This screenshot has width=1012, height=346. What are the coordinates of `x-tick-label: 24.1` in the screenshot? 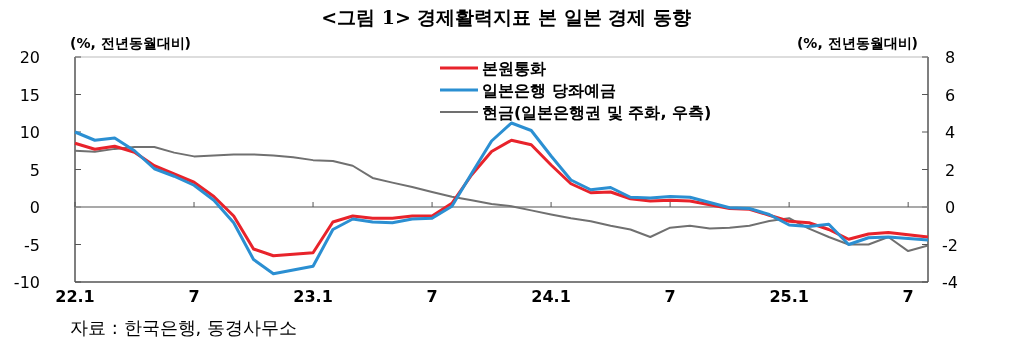 It's located at (551, 296).